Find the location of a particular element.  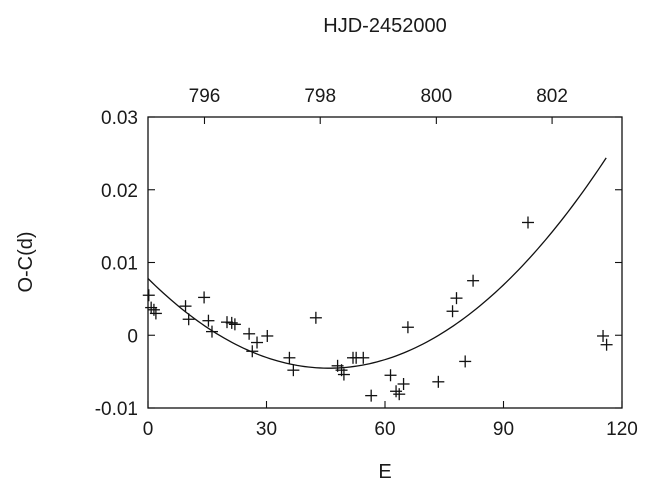

top-tick-label: 796 is located at coordinates (205, 96).